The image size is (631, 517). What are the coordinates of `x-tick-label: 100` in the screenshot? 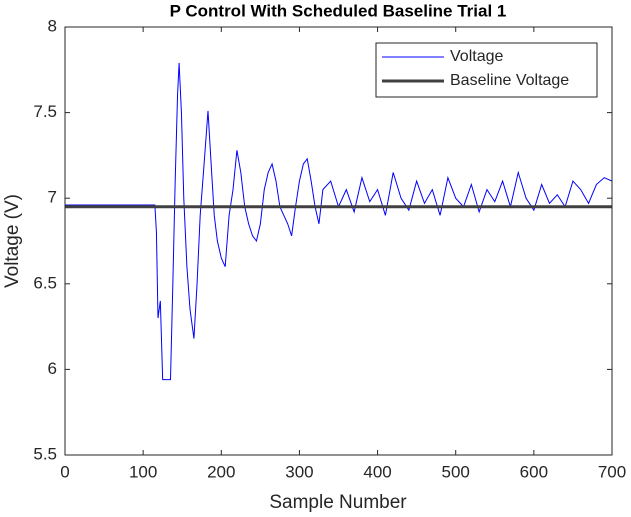 It's located at (143, 471).